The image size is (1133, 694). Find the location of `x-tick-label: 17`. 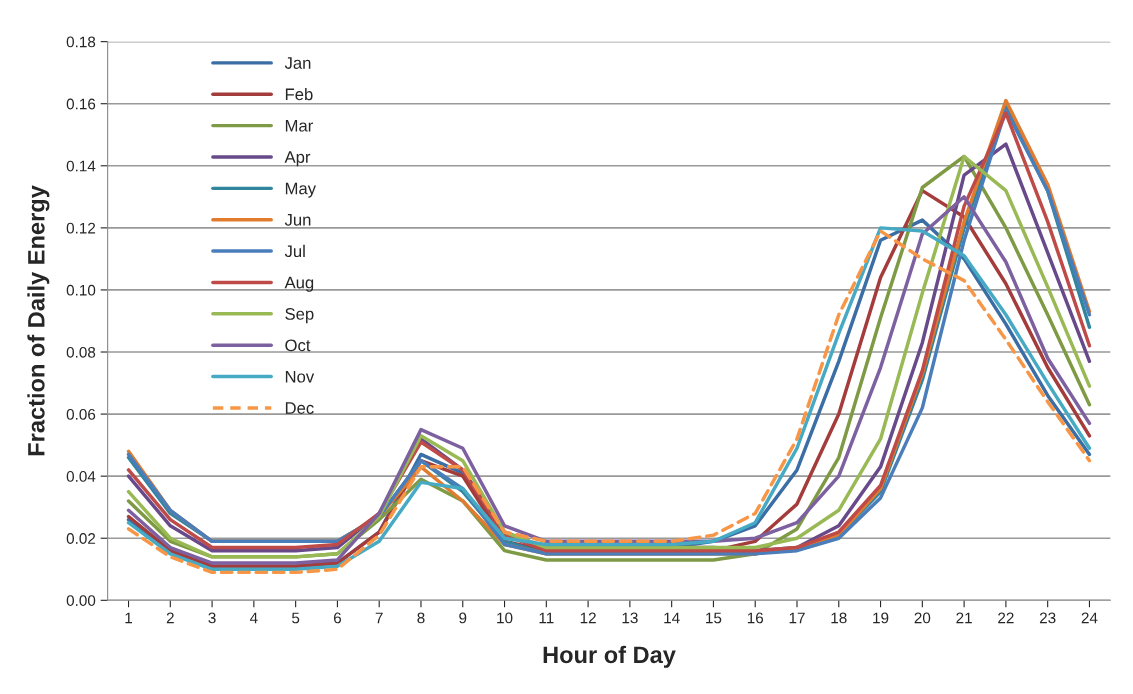

x-tick-label: 17 is located at coordinates (797, 618).